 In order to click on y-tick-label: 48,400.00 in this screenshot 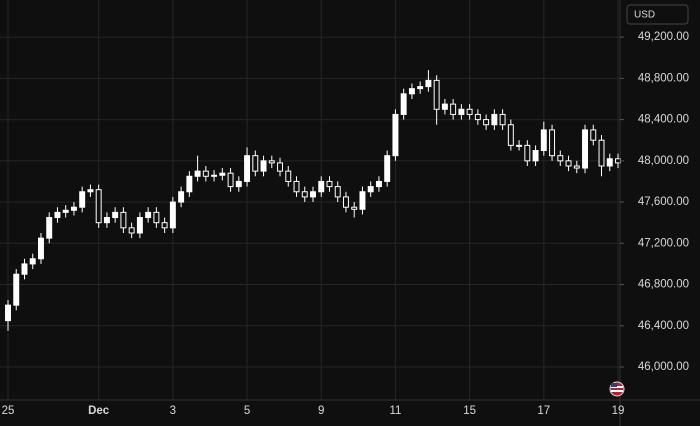, I will do `click(663, 120)`.